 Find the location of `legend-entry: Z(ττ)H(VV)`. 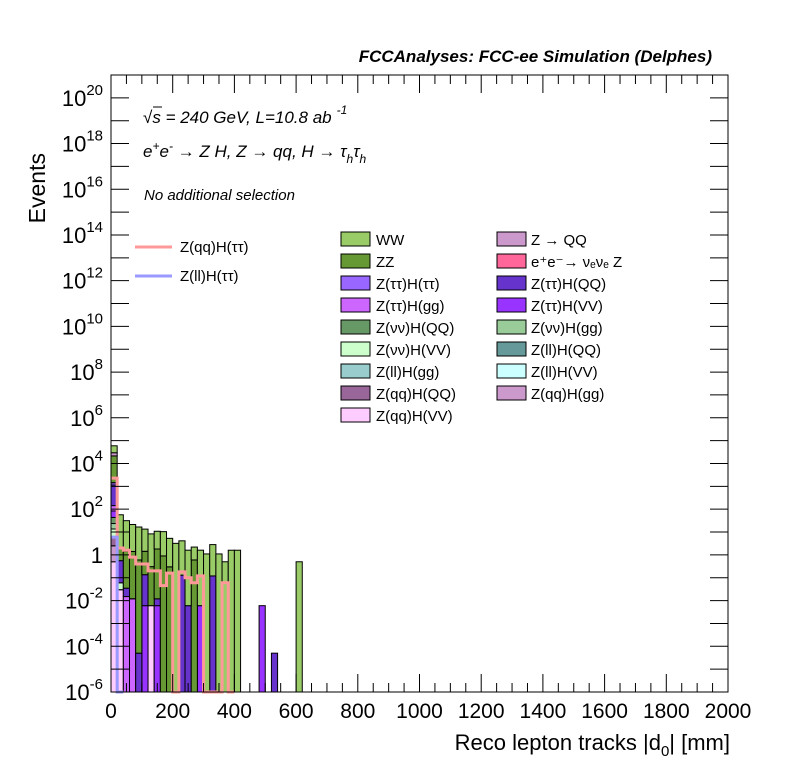

legend-entry: Z(ττ)H(VV) is located at coordinates (549, 306).